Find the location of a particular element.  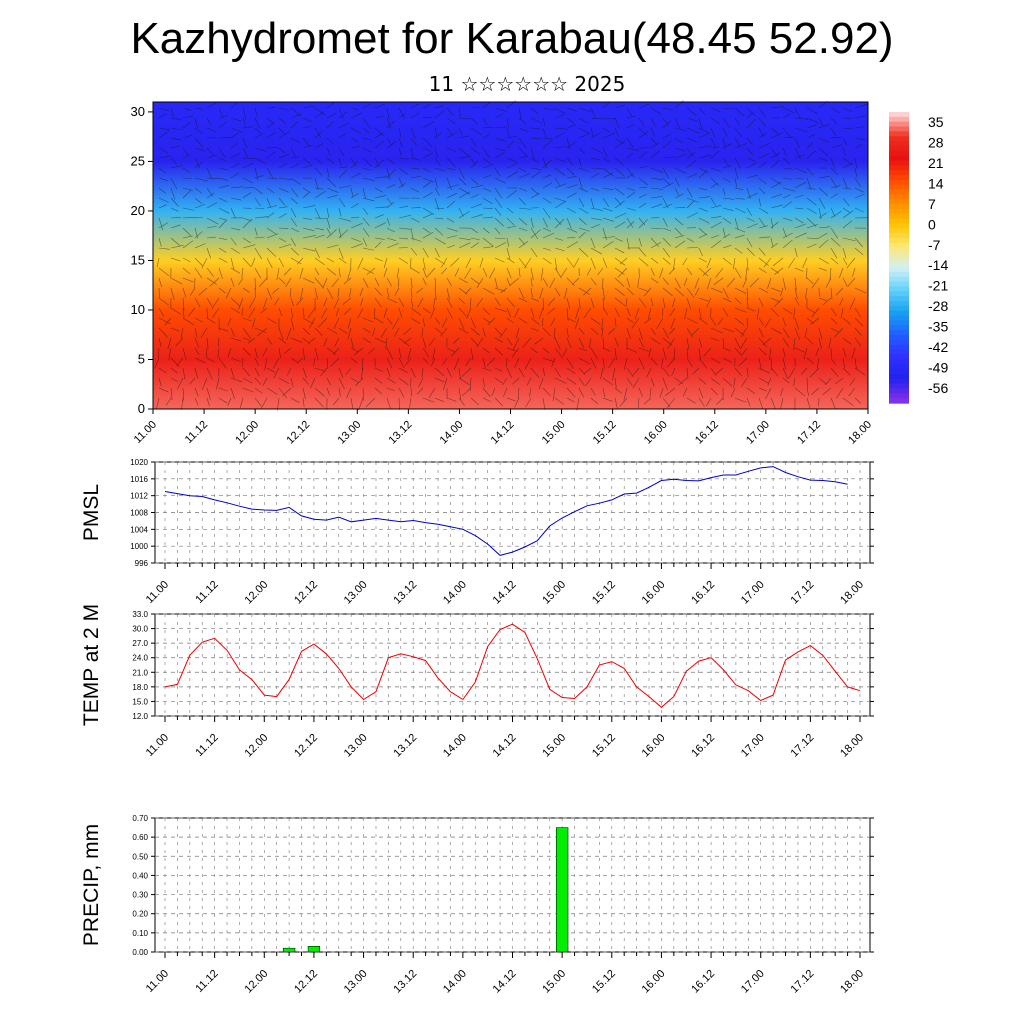

y-tick-label: 0.00 is located at coordinates (140, 952).